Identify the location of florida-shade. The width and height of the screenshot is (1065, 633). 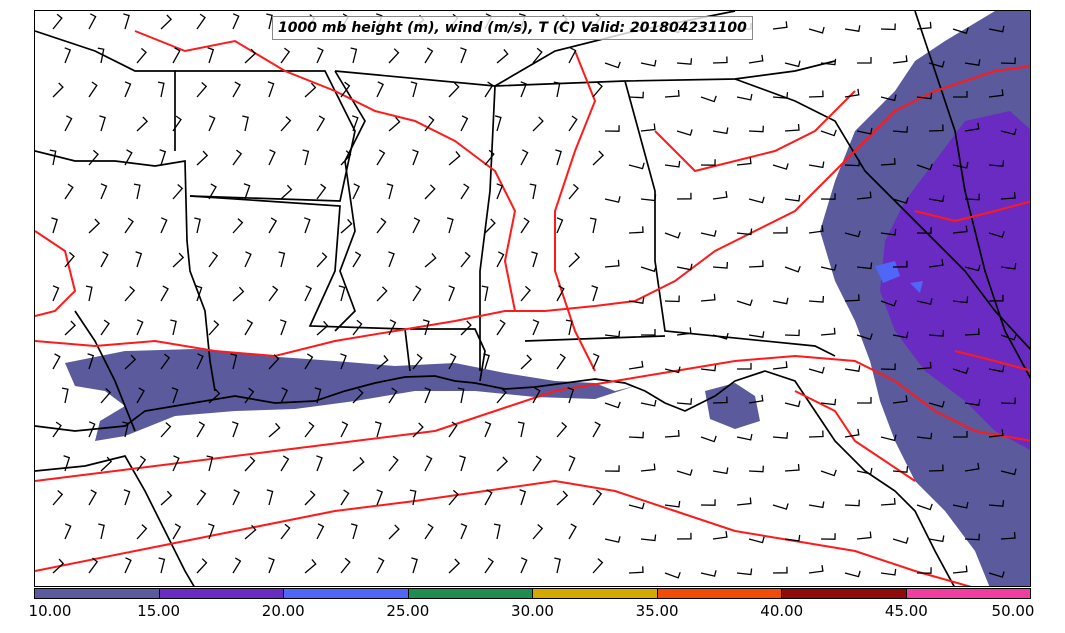
(732, 406).